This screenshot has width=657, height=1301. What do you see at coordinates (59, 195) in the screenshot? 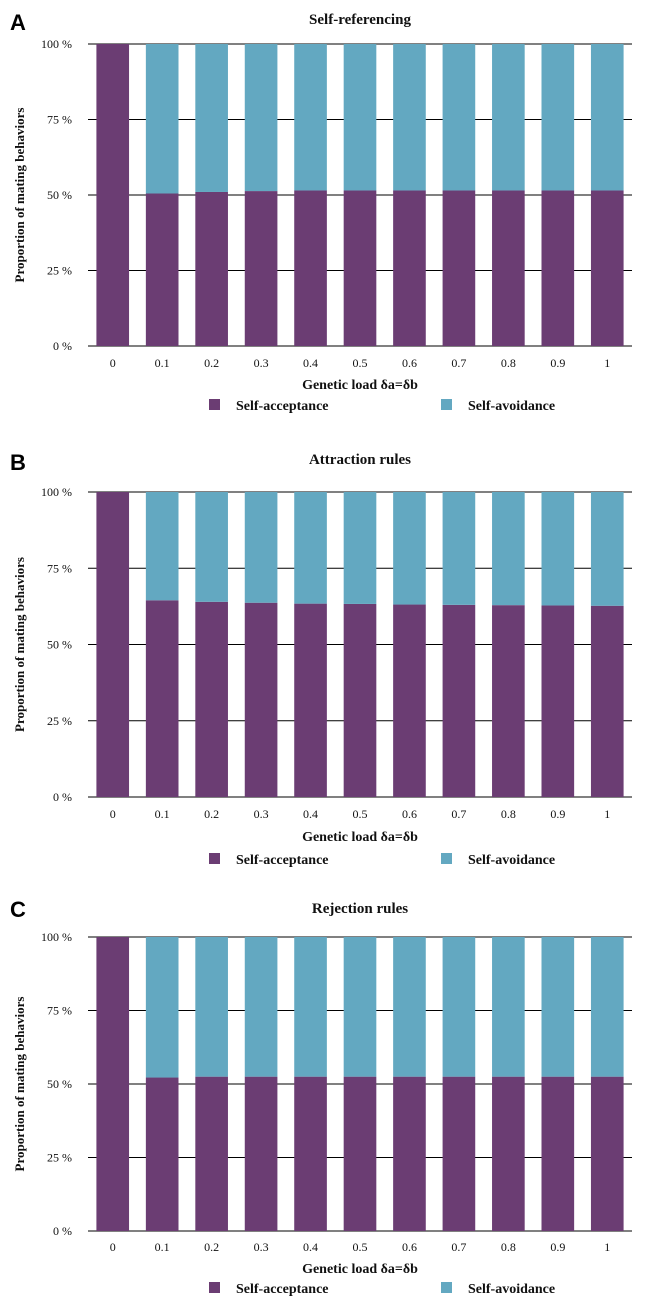
I see `panel-a-y-tick-label: 50 %` at bounding box center [59, 195].